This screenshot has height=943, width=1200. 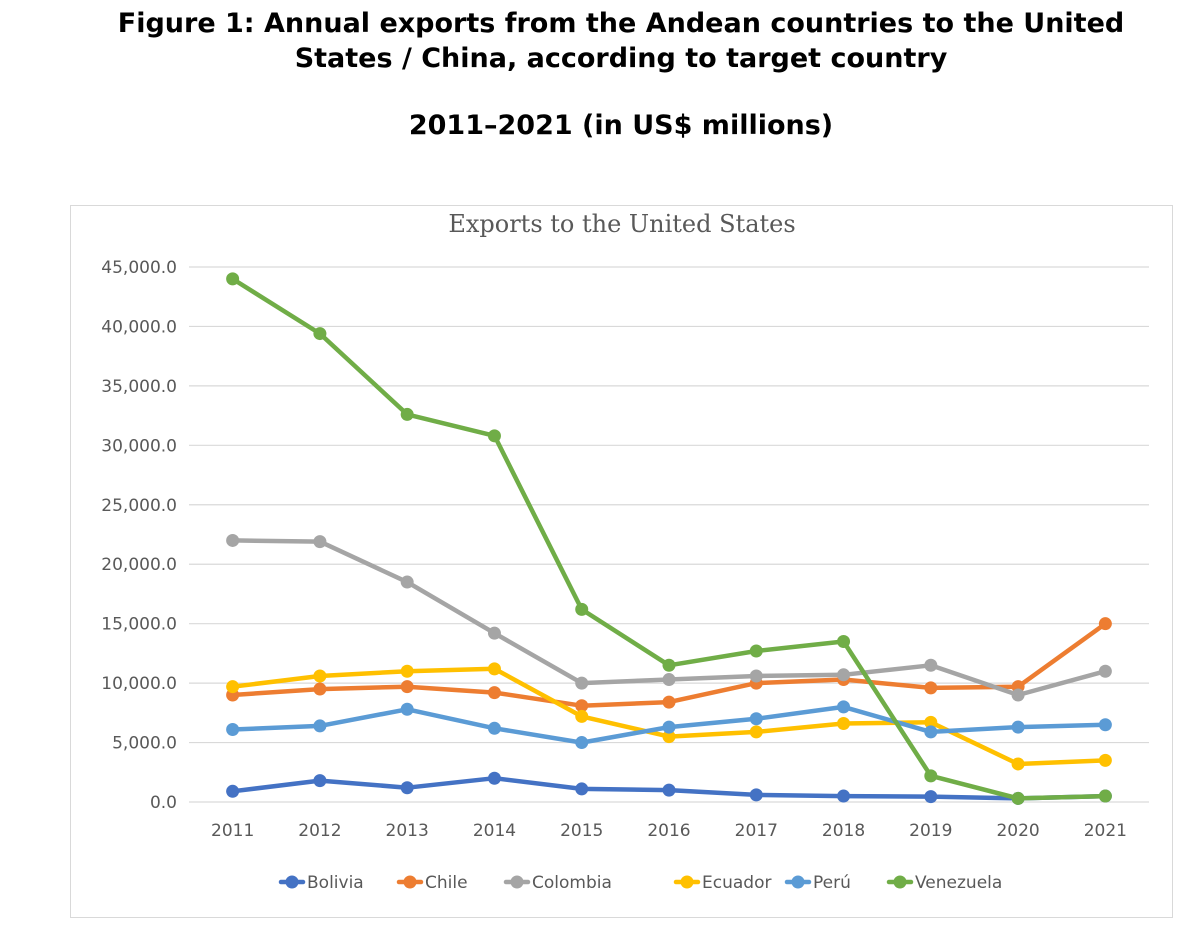 What do you see at coordinates (736, 883) in the screenshot?
I see `legend-label: Ecuador` at bounding box center [736, 883].